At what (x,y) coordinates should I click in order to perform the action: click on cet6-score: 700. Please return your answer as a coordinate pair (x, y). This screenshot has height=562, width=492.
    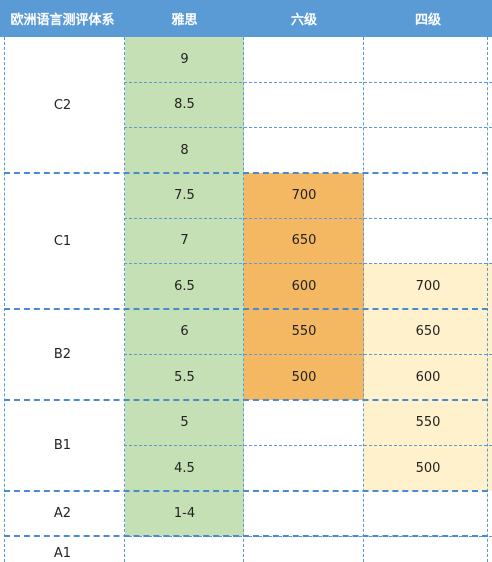
    Looking at the image, I should click on (304, 195).